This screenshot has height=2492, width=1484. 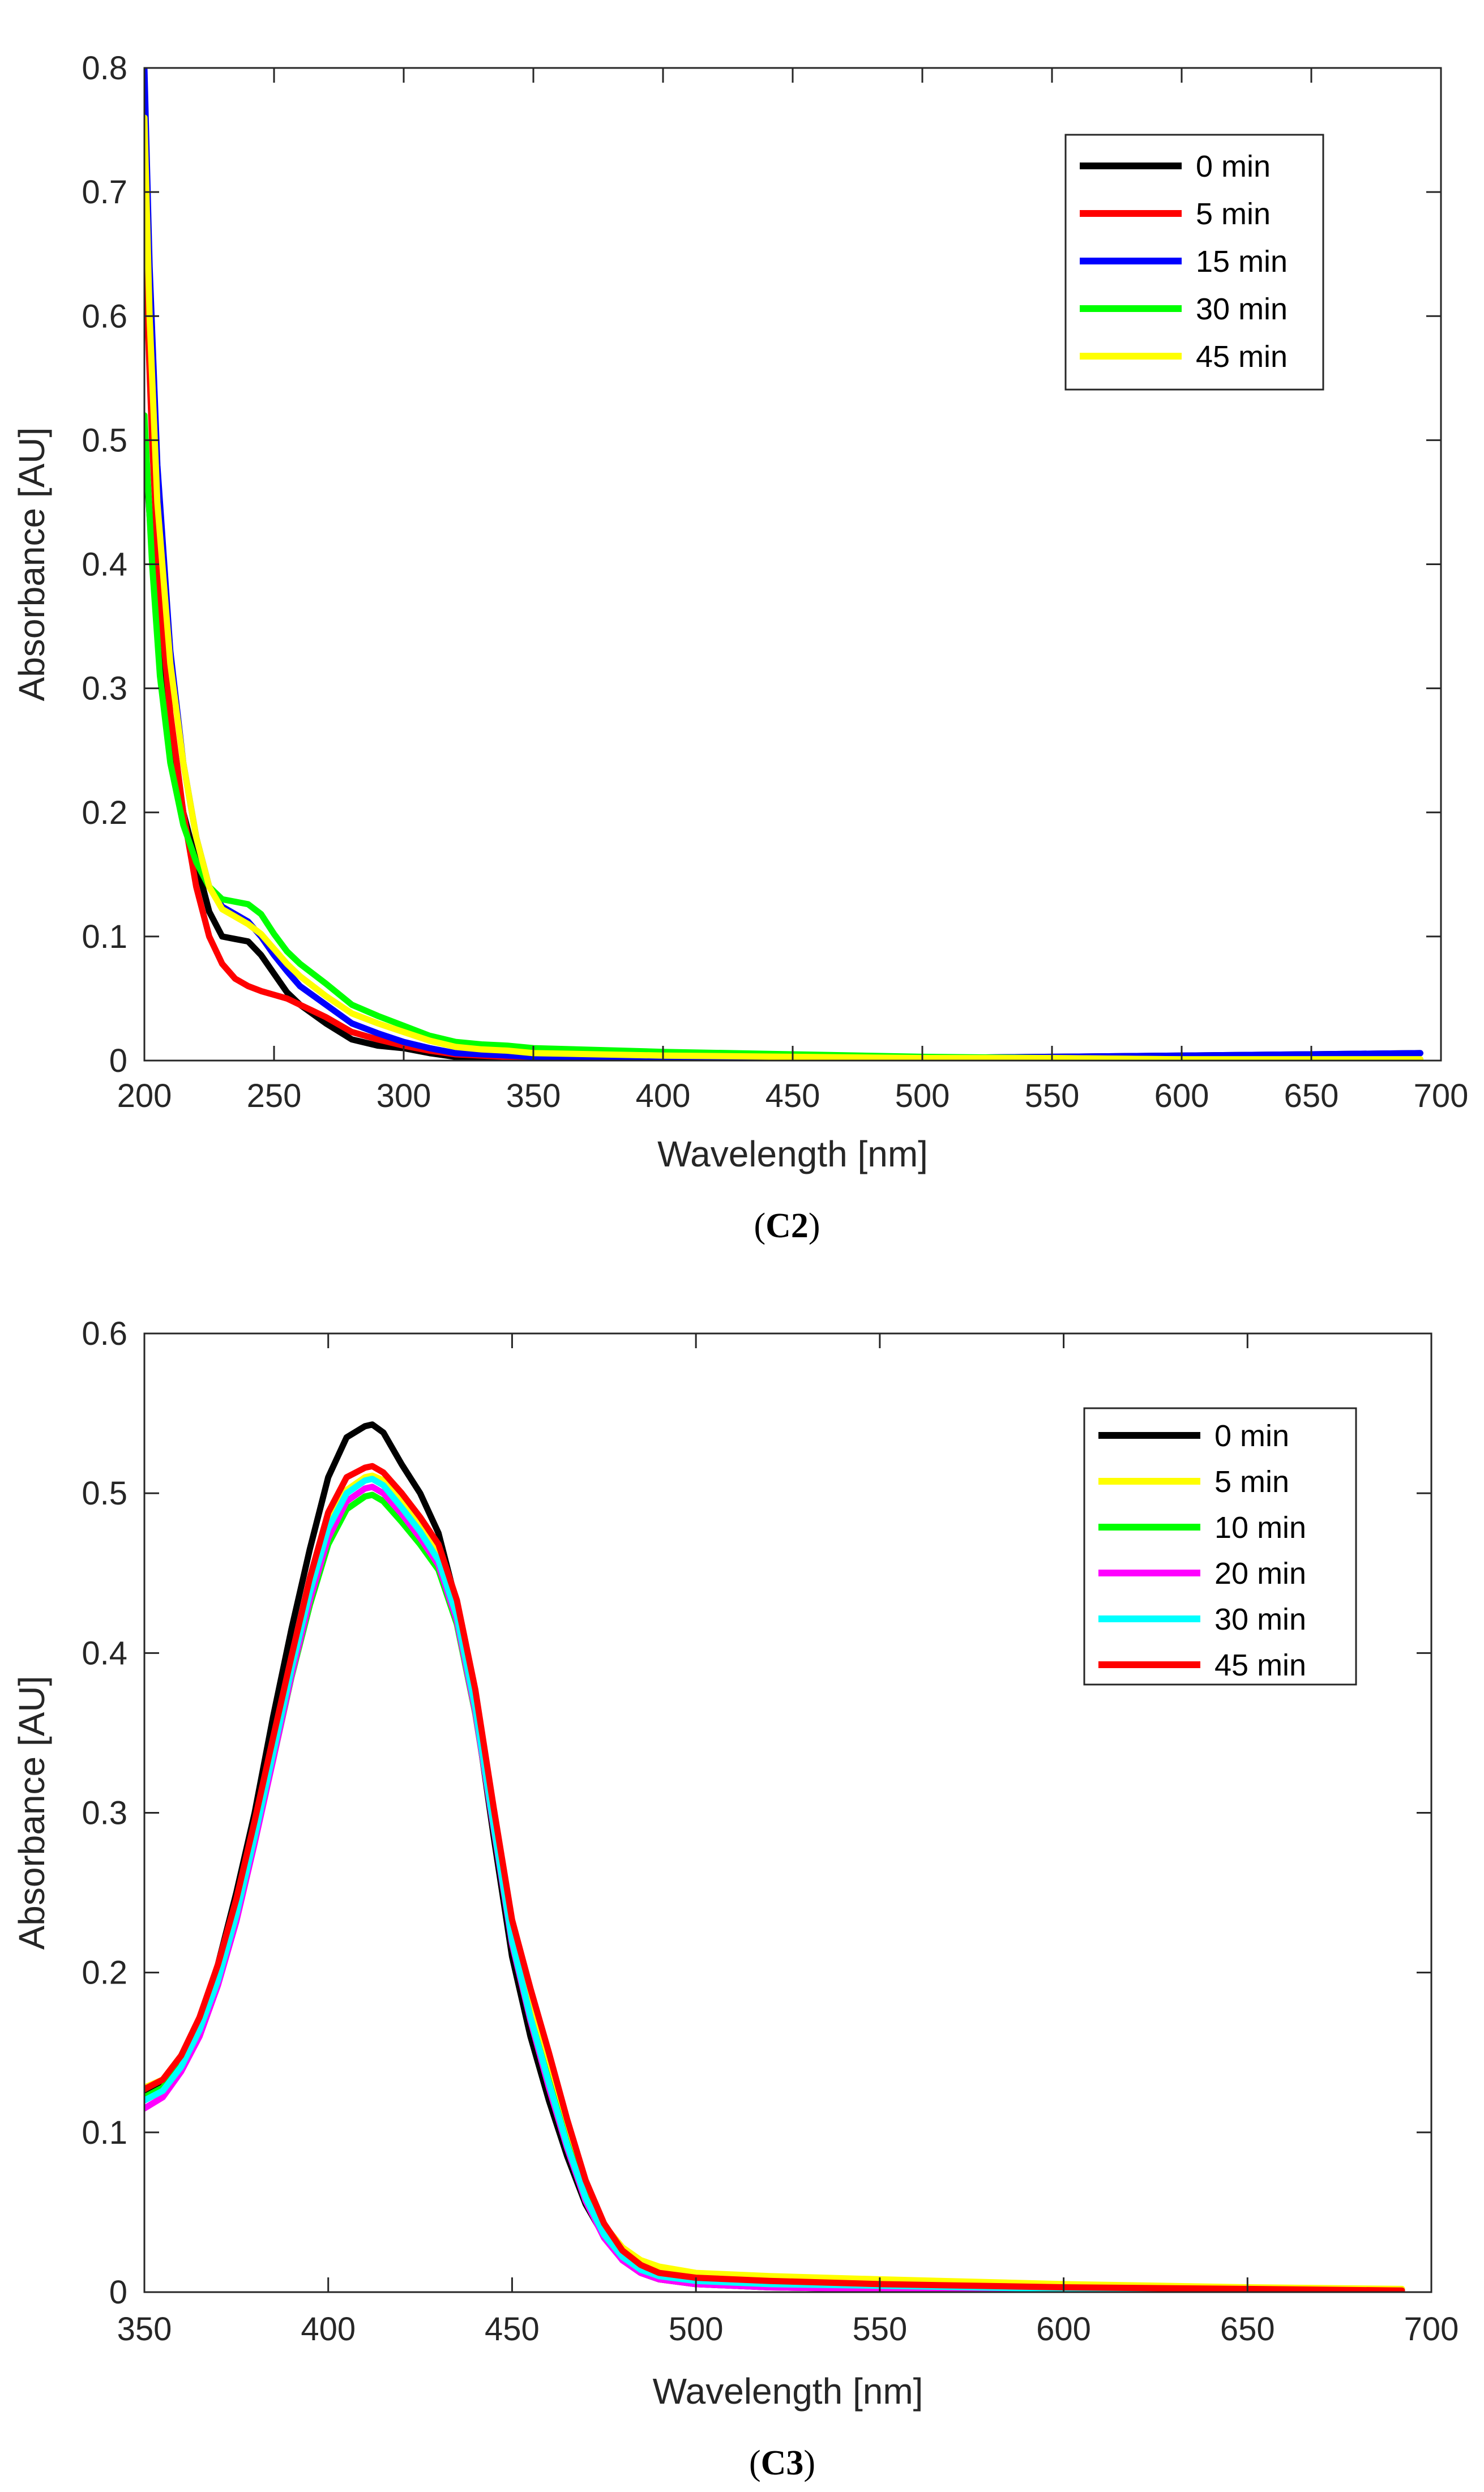 I want to click on caption-label: C3, so click(x=782, y=2463).